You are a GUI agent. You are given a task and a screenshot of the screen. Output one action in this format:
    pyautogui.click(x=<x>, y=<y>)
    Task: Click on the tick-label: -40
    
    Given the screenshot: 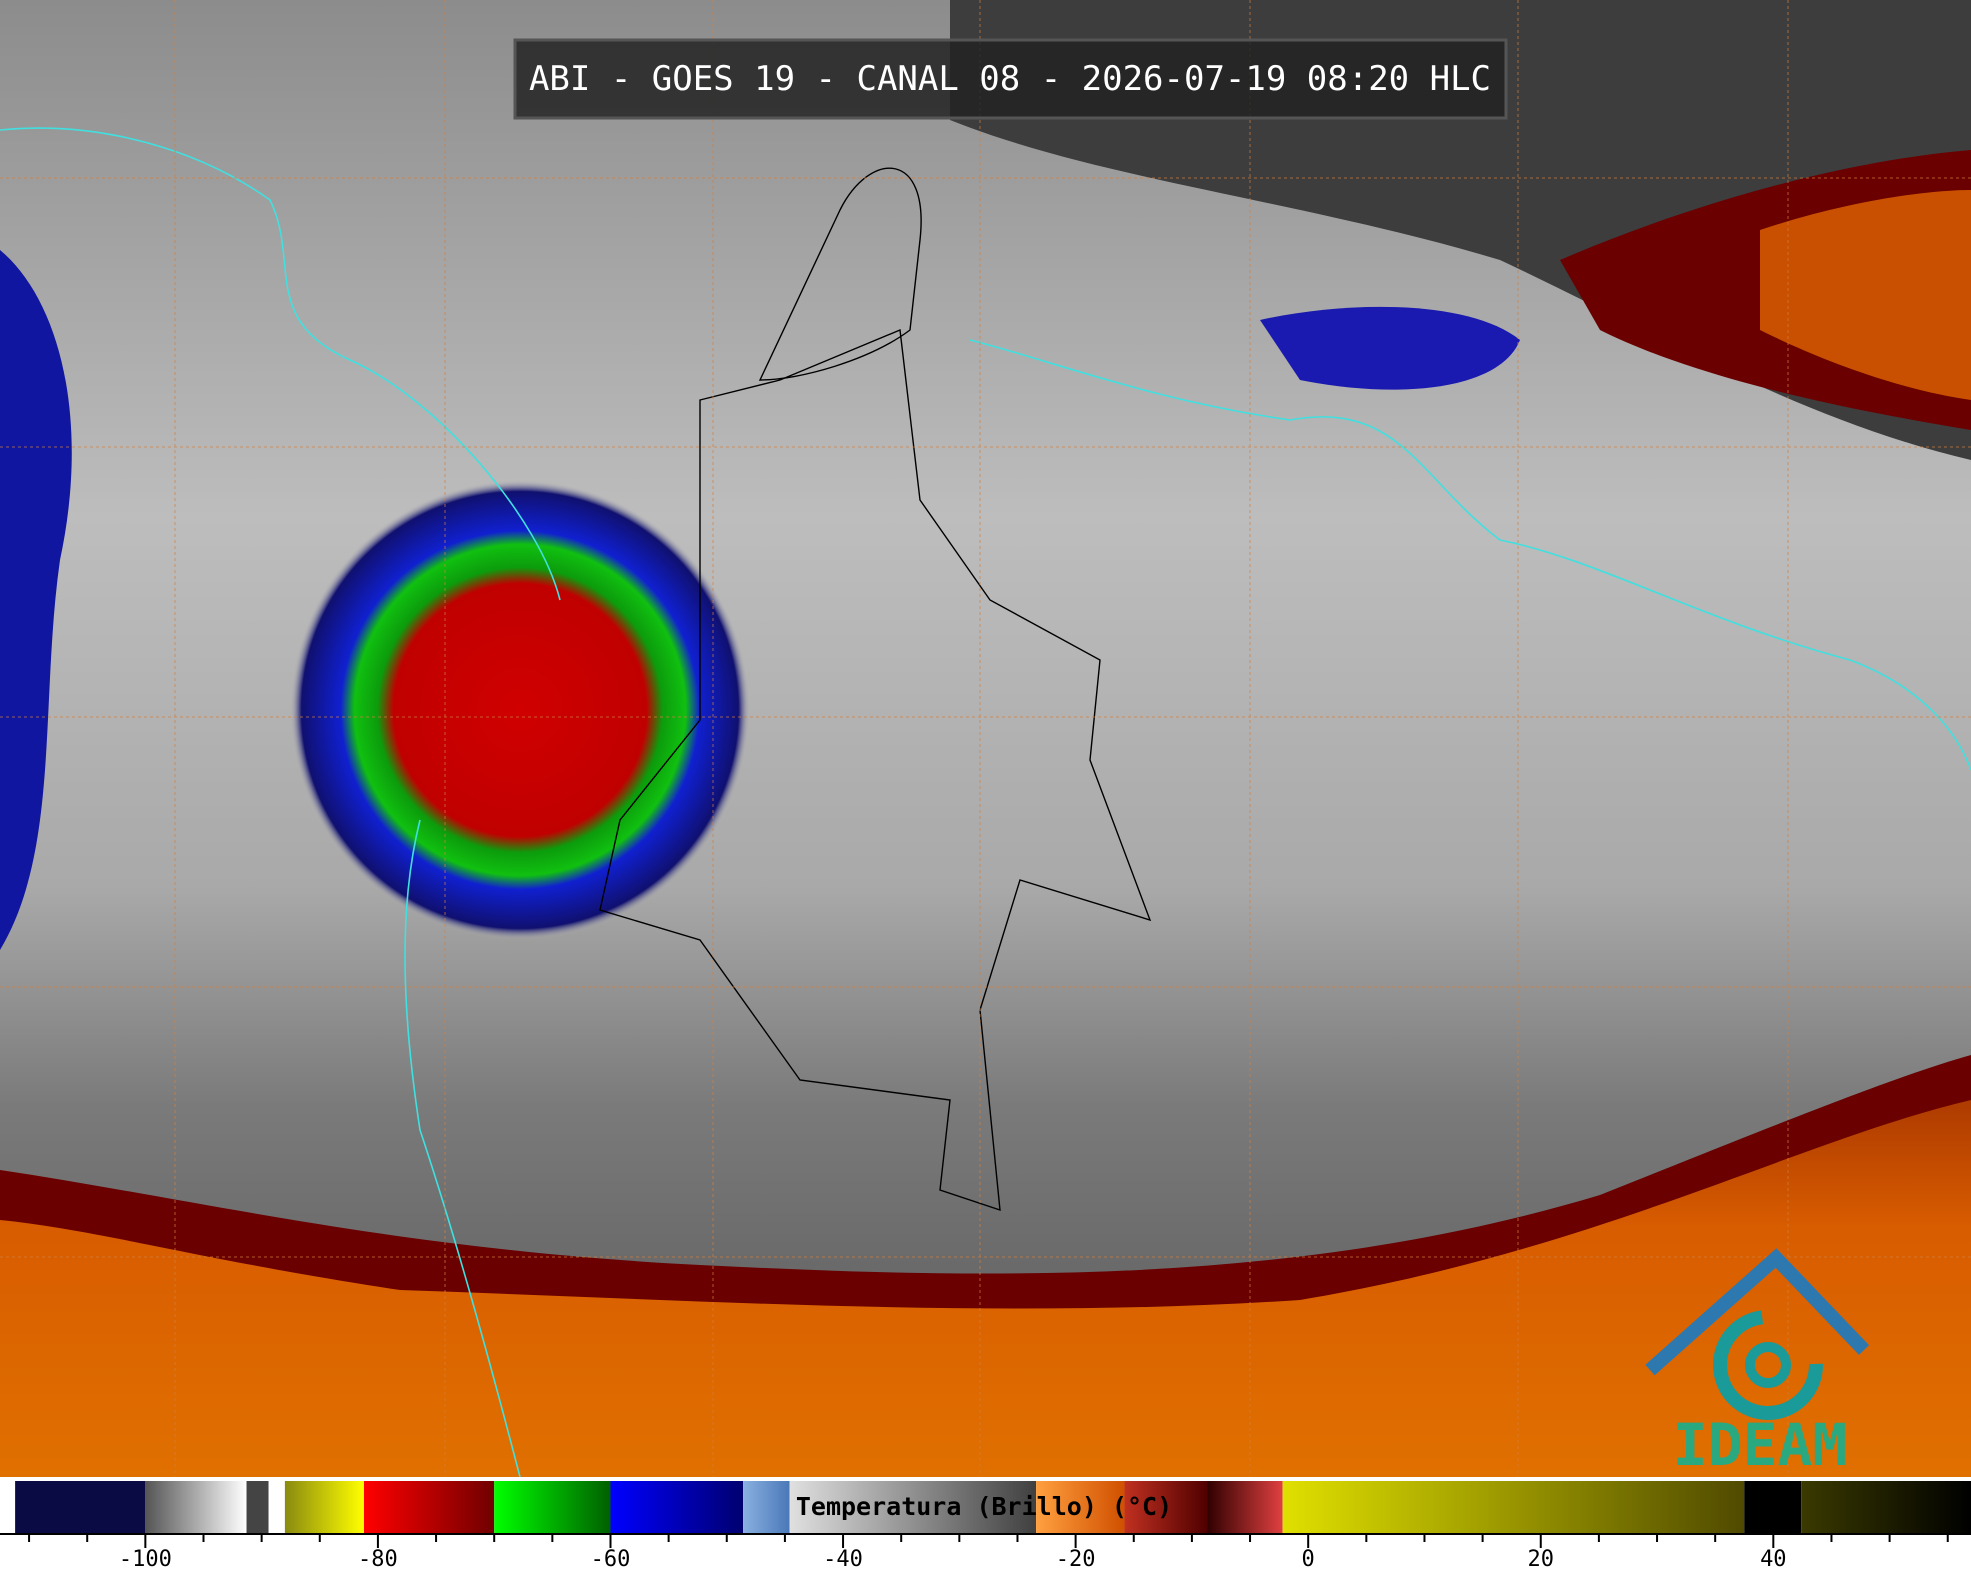 What is the action you would take?
    pyautogui.click(x=843, y=1559)
    